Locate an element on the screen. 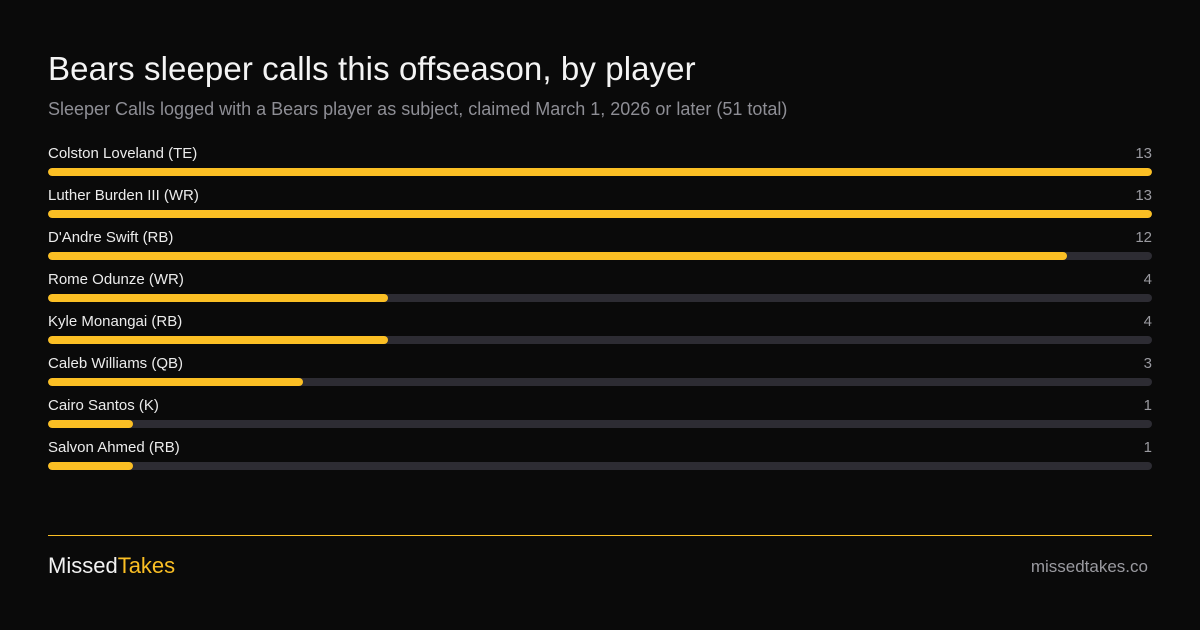 The width and height of the screenshot is (1200, 630). bar-label: Rome Odunze (WR) is located at coordinates (116, 279).